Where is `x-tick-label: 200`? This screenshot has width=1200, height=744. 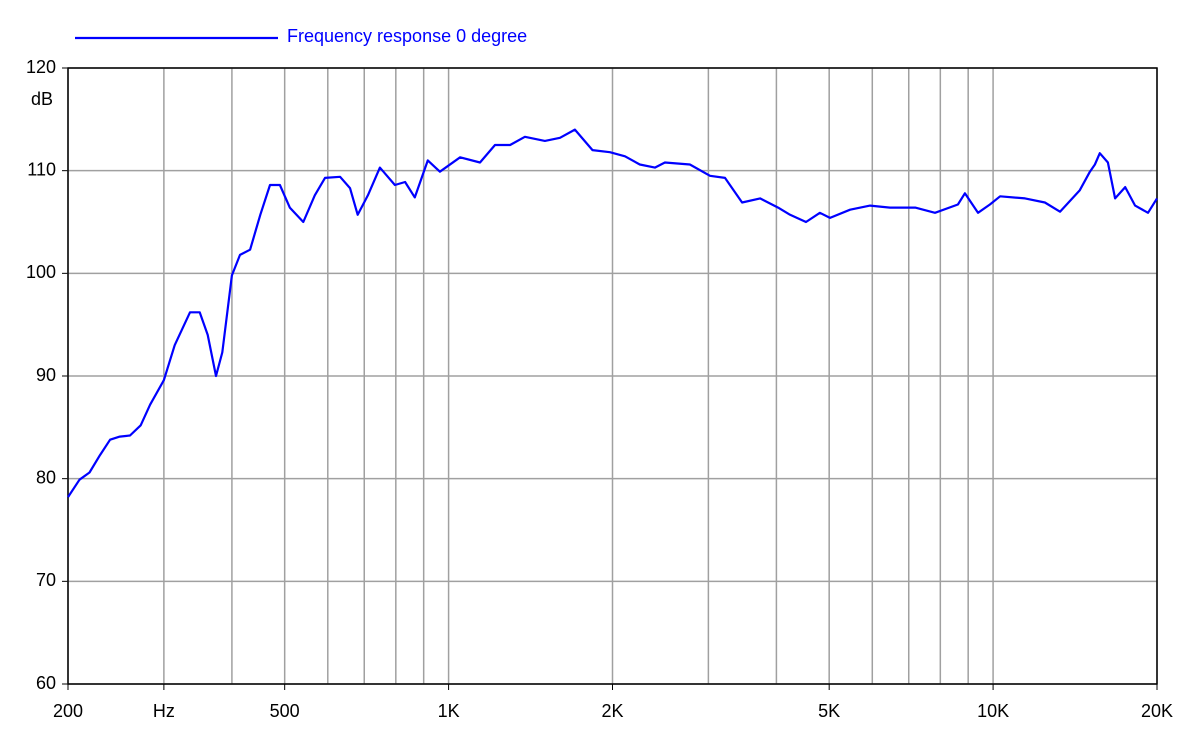 x-tick-label: 200 is located at coordinates (68, 711).